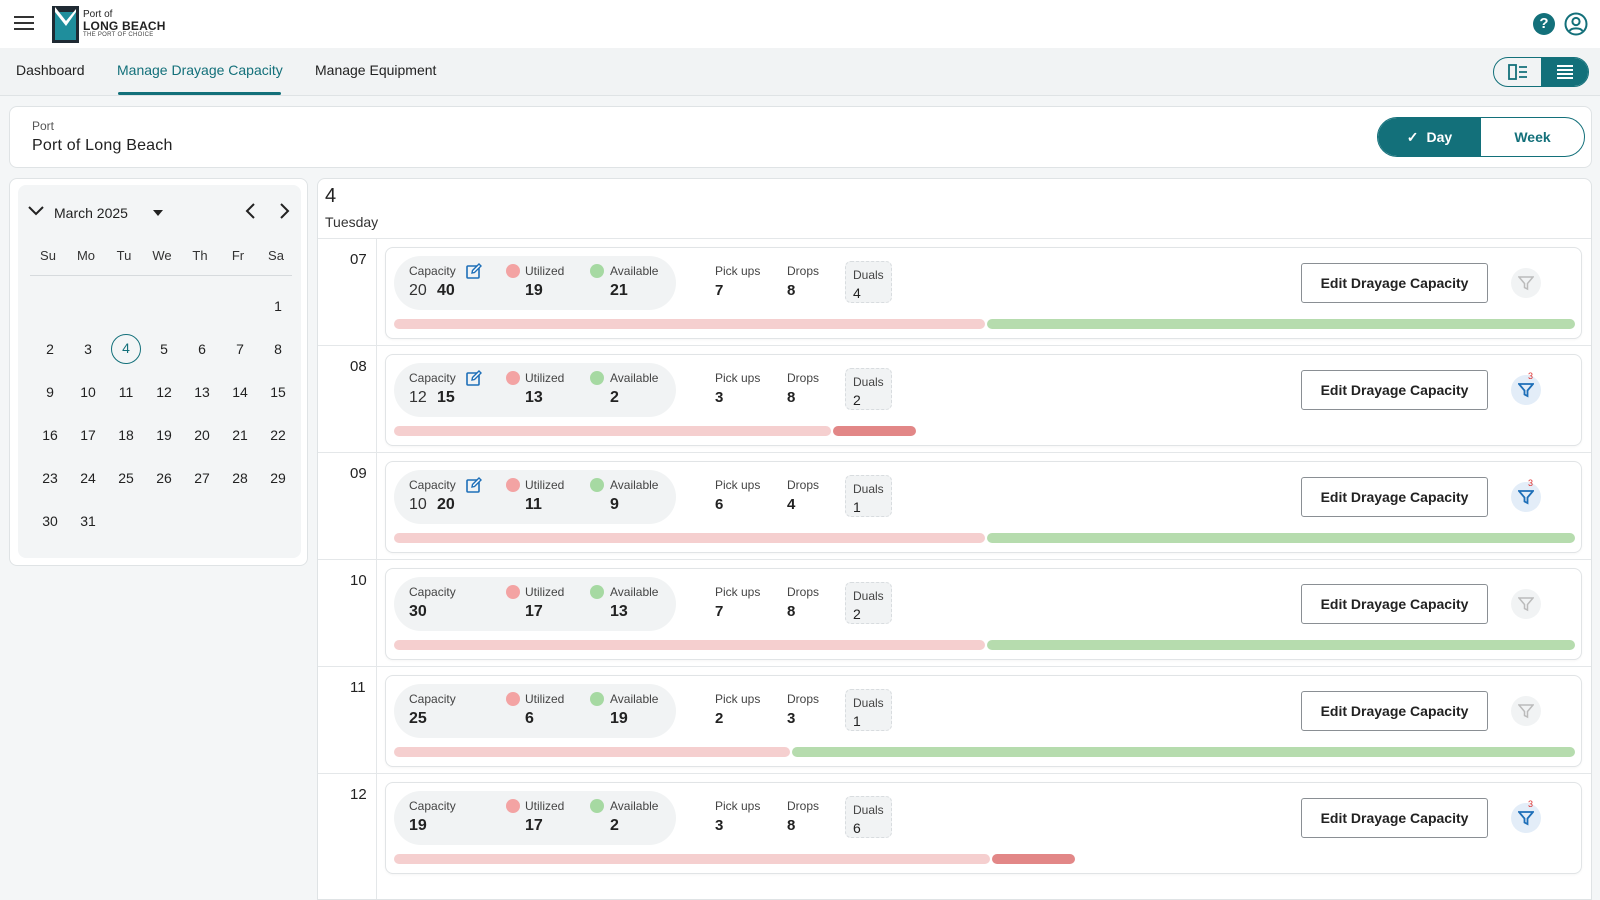 The width and height of the screenshot is (1600, 900). I want to click on calendar-day: 19, so click(164, 435).